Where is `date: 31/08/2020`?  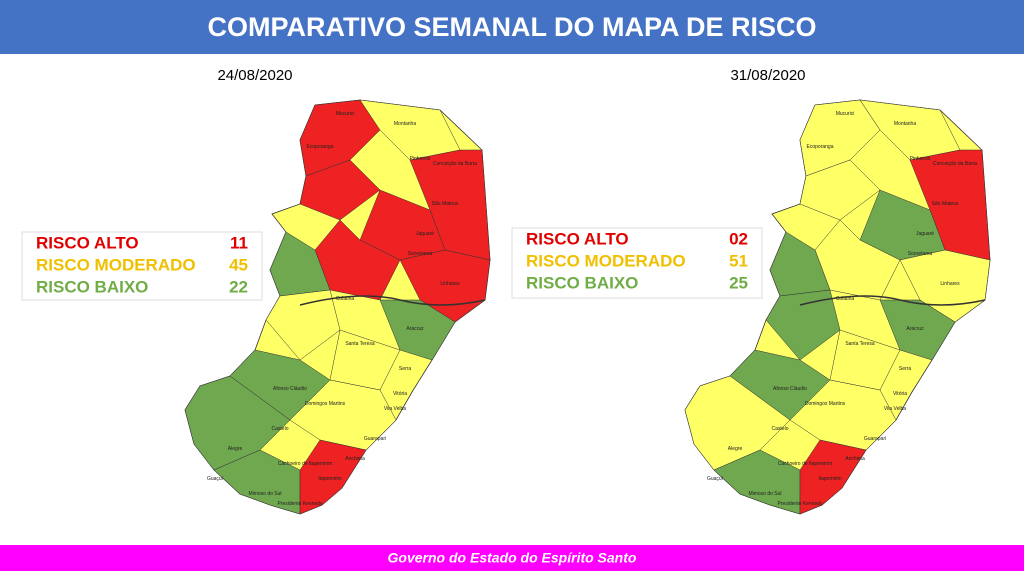
date: 31/08/2020 is located at coordinates (767, 75).